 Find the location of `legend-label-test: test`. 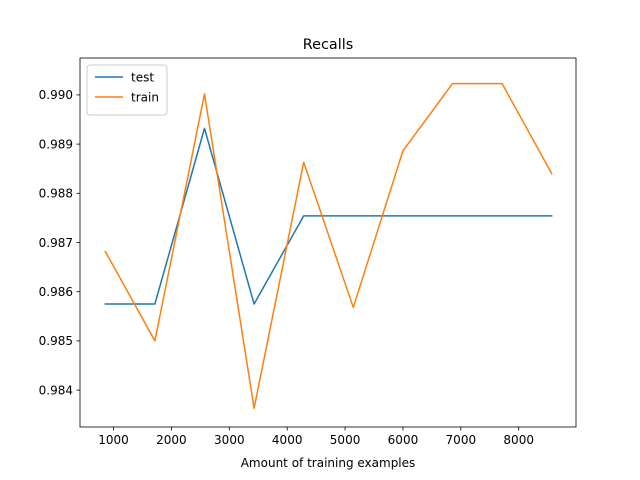

legend-label-test: test is located at coordinates (142, 77).